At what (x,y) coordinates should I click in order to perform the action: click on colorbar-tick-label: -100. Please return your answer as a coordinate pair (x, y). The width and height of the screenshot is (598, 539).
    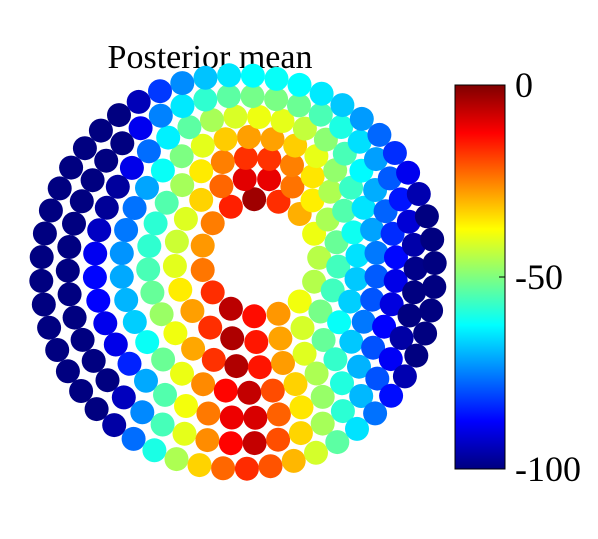
    Looking at the image, I should click on (548, 469).